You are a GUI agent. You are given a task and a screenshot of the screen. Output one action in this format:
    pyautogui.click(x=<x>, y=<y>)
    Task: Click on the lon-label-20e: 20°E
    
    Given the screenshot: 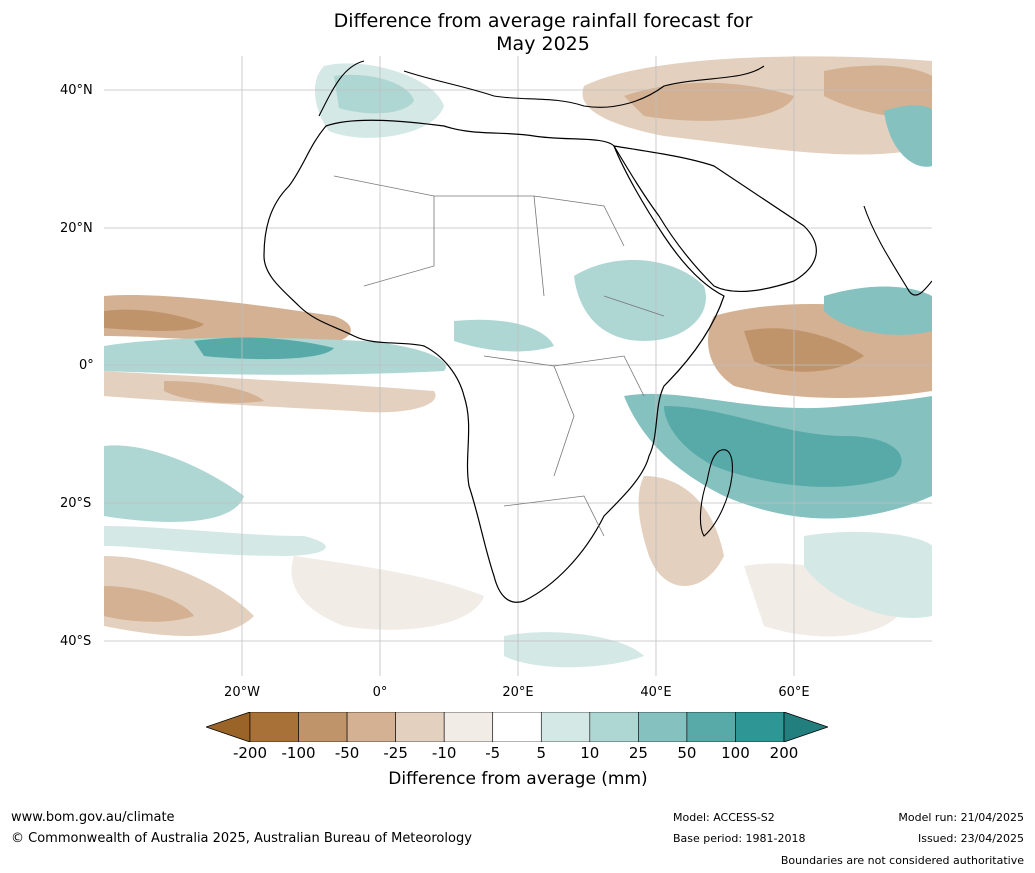 What is the action you would take?
    pyautogui.click(x=518, y=692)
    